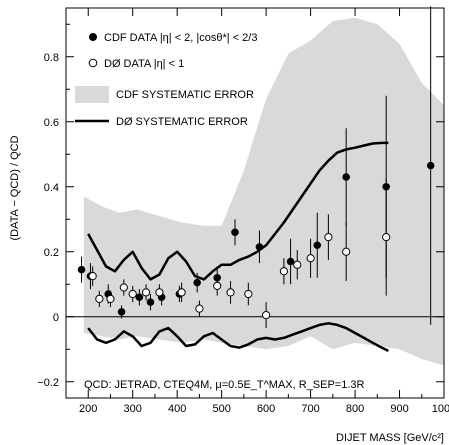 This screenshot has height=445, width=449. Describe the element at coordinates (51, 58) in the screenshot. I see `y-tick-label: 0.8` at that location.